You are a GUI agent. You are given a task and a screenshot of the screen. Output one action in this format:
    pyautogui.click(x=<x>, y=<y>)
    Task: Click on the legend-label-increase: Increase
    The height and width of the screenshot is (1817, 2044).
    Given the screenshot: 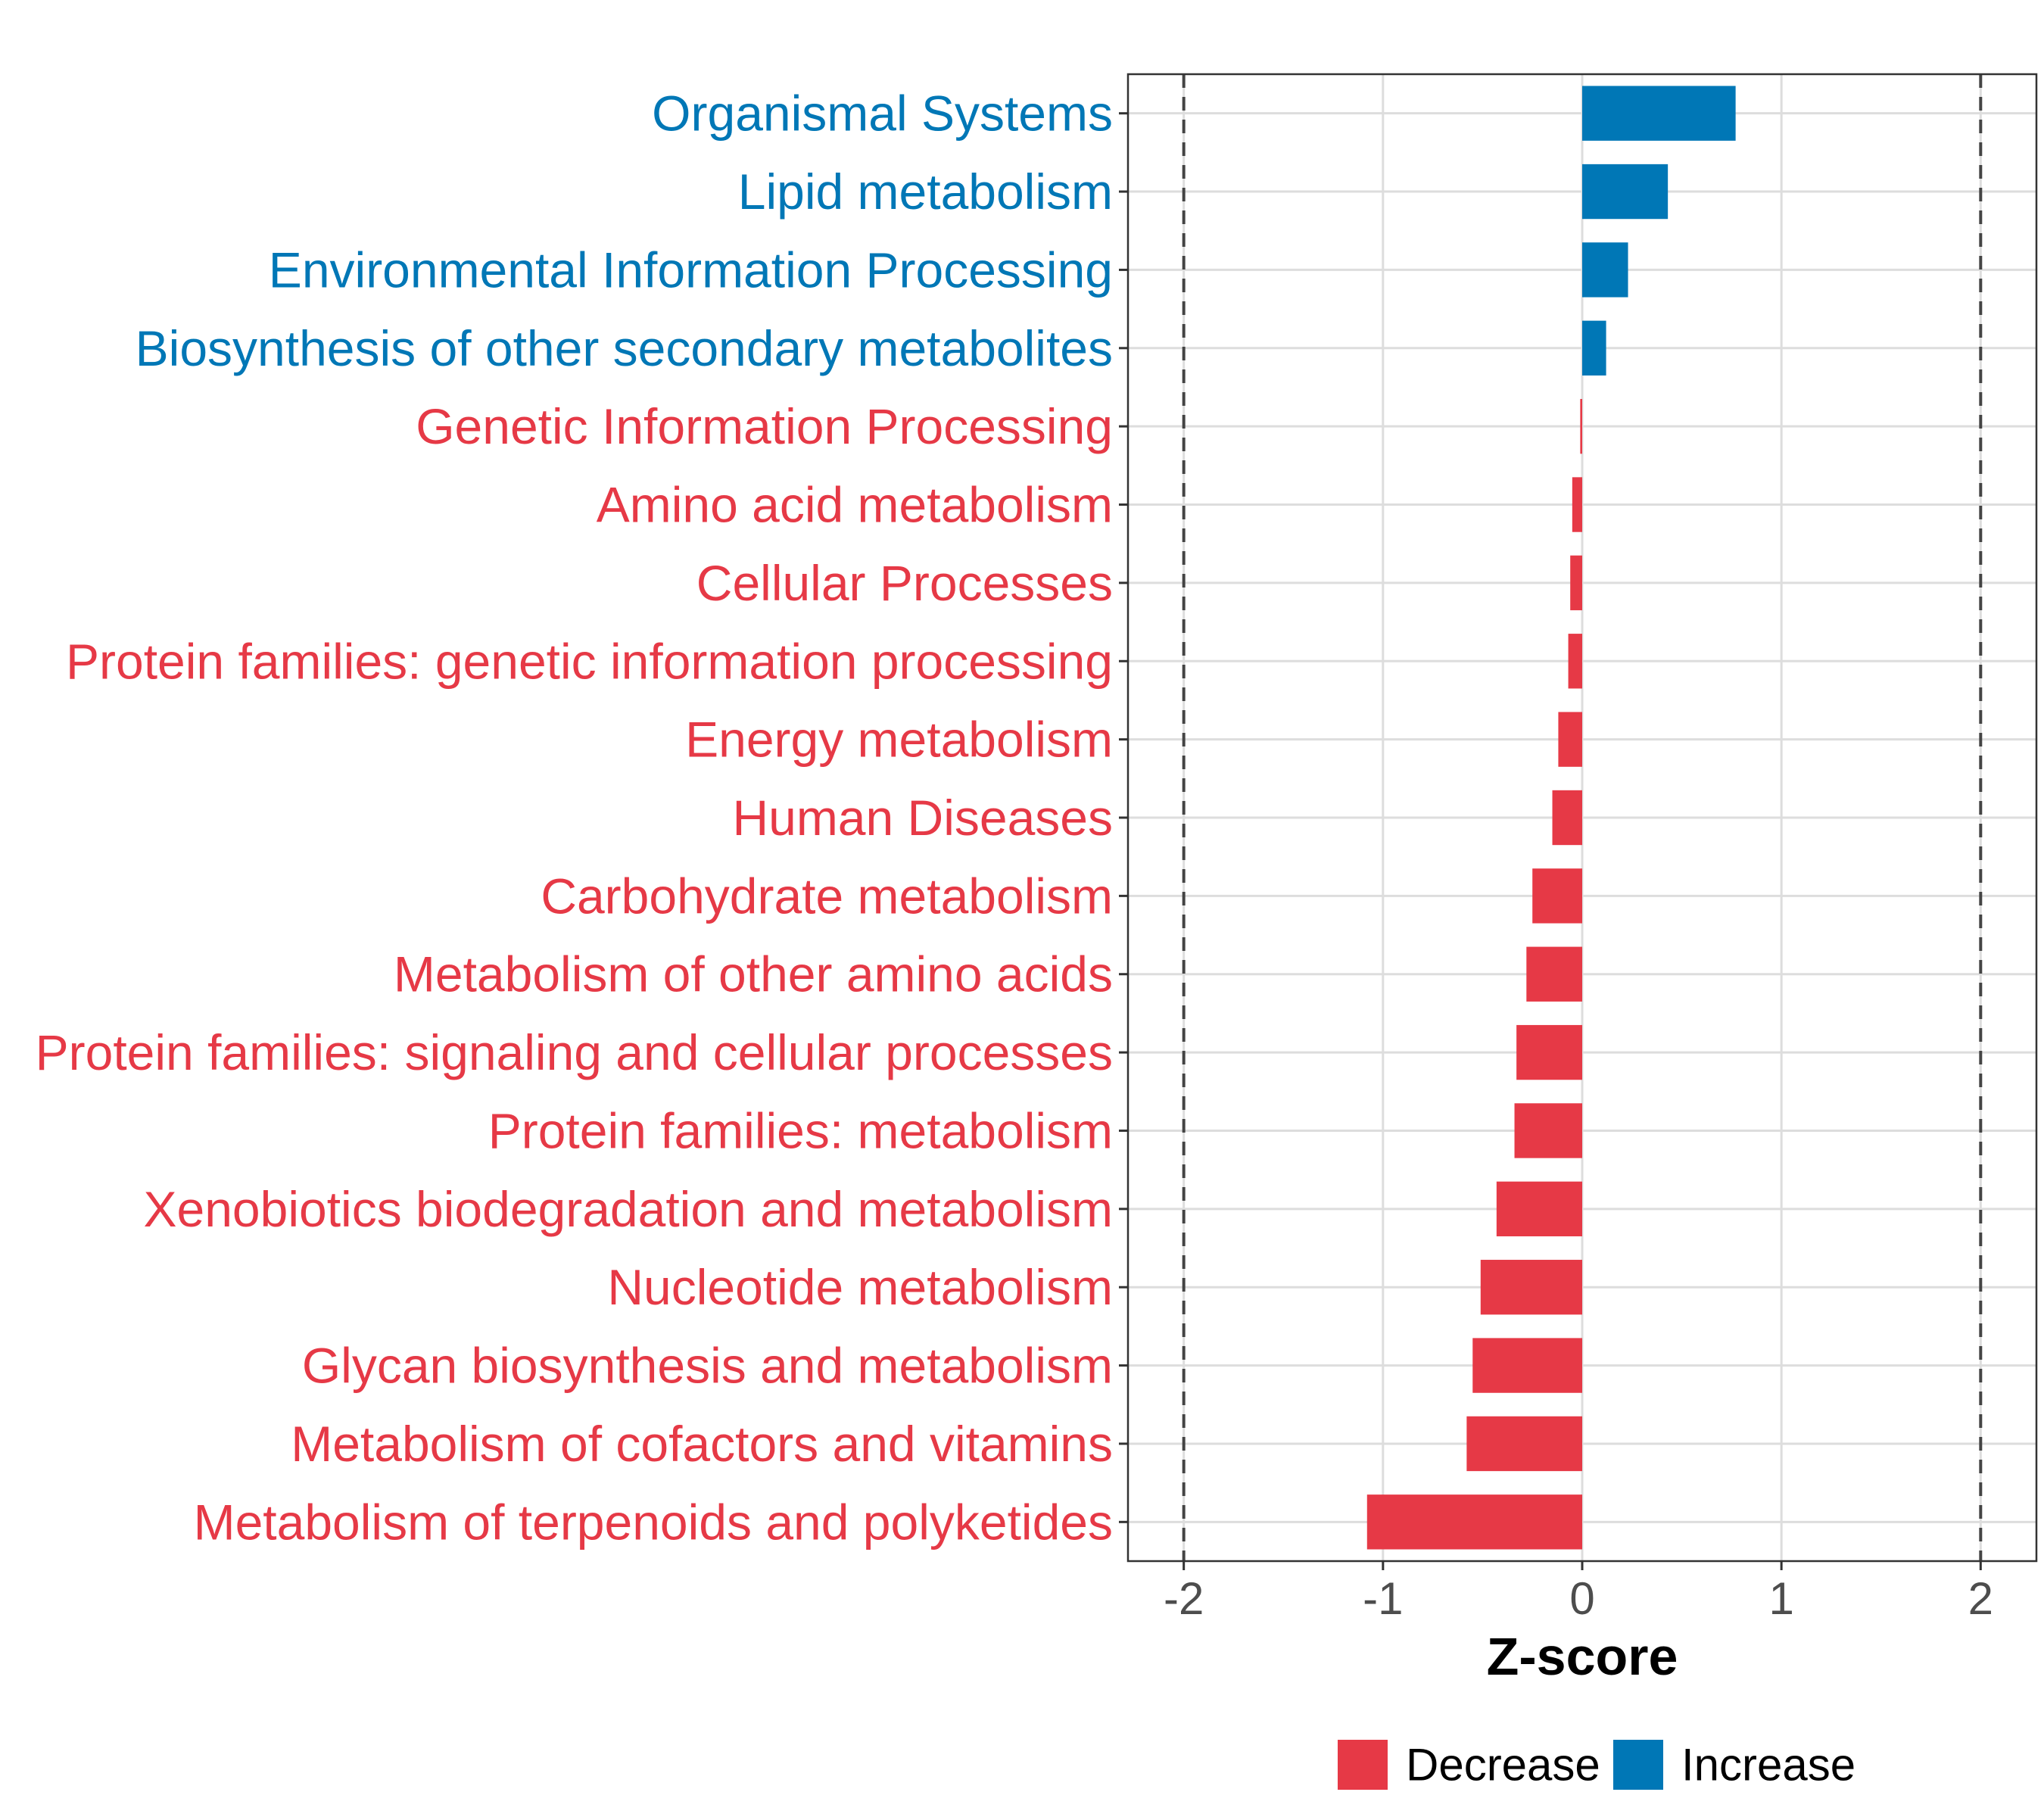 What is the action you would take?
    pyautogui.click(x=1768, y=1765)
    